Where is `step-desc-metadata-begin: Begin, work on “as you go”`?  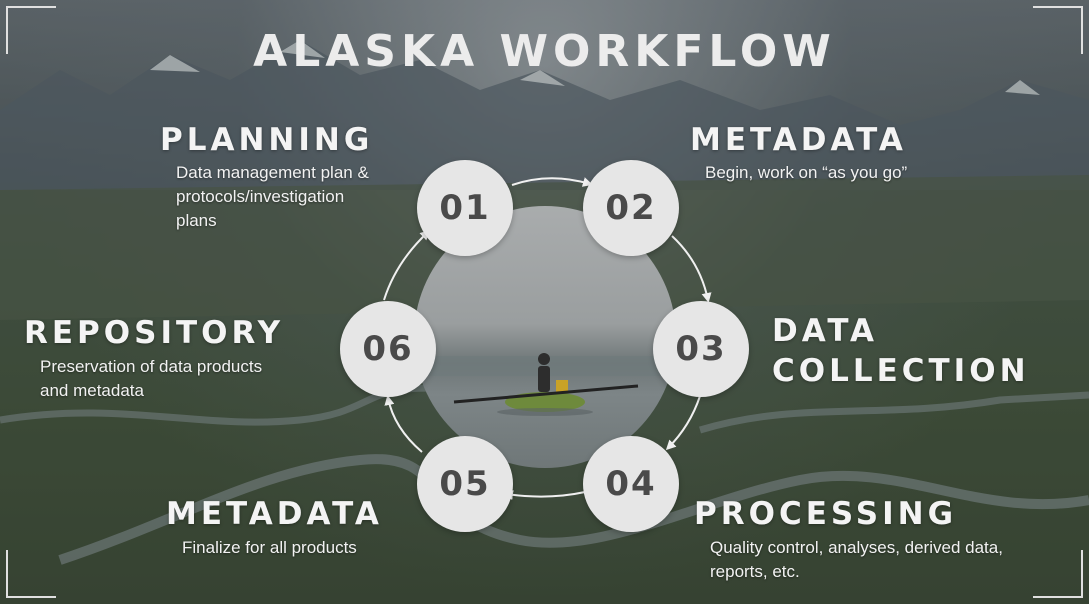 step-desc-metadata-begin: Begin, work on “as you go” is located at coordinates (835, 173).